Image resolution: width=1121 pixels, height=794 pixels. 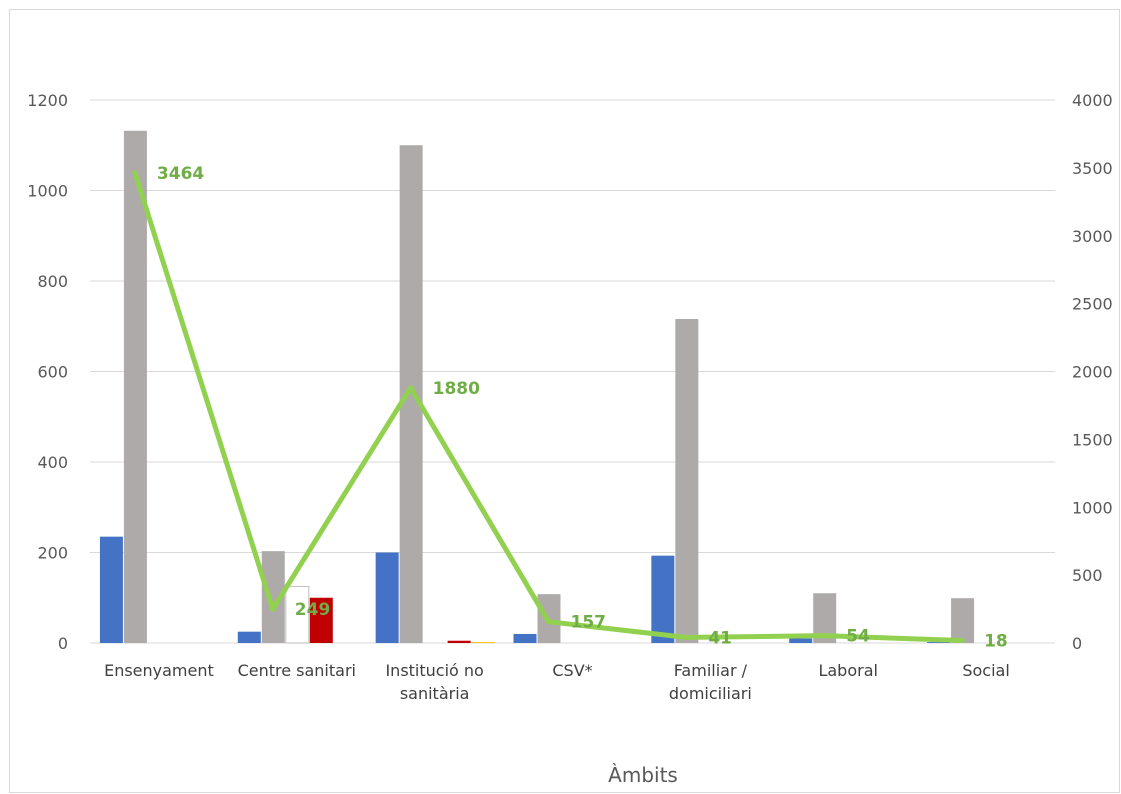 What do you see at coordinates (1092, 100) in the screenshot?
I see `y2-tick-label: 4000` at bounding box center [1092, 100].